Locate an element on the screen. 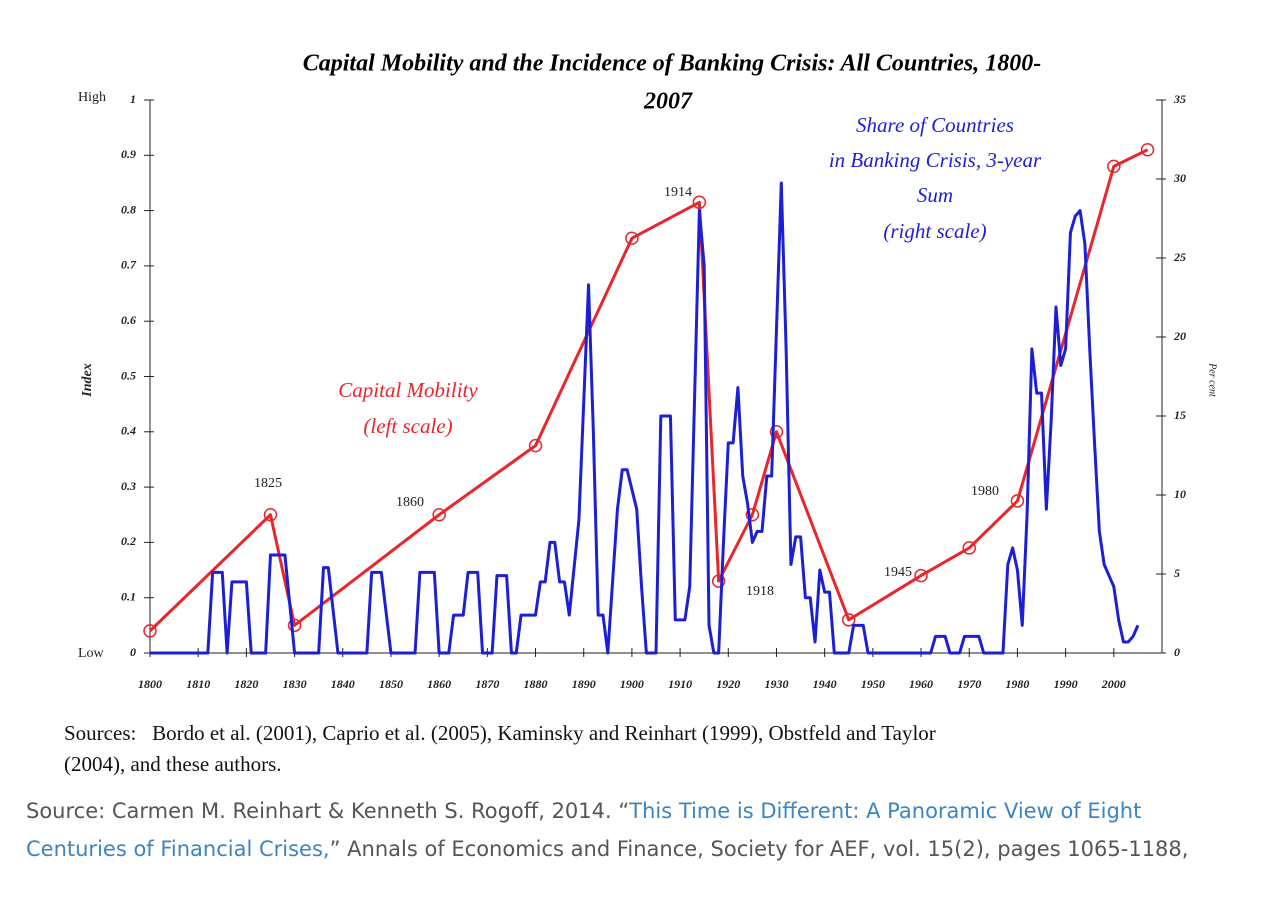 Image resolution: width=1280 pixels, height=920 pixels. x-tick-label: 1900 is located at coordinates (632, 684).